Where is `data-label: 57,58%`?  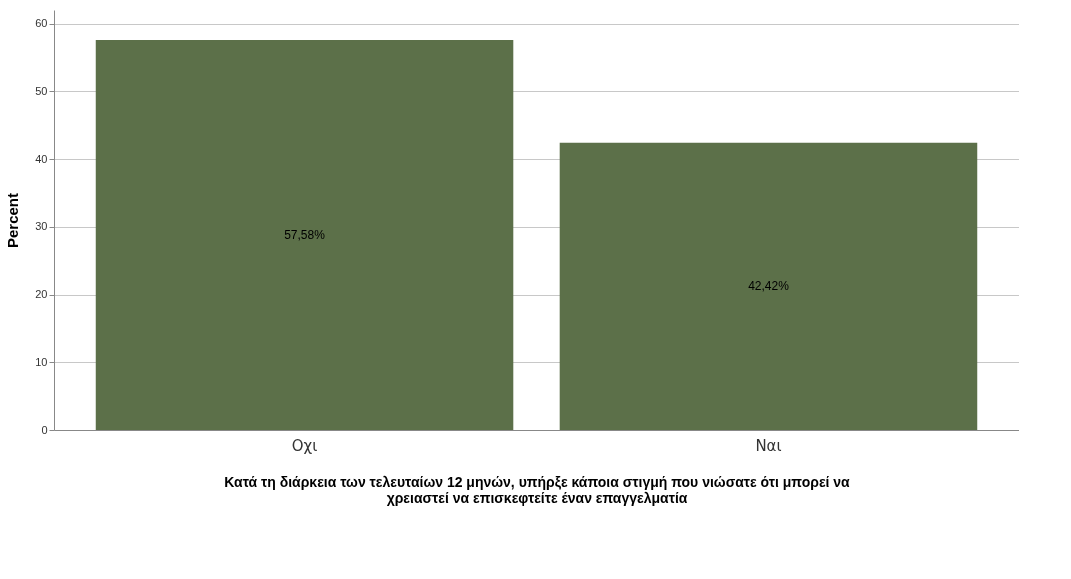 data-label: 57,58% is located at coordinates (305, 234).